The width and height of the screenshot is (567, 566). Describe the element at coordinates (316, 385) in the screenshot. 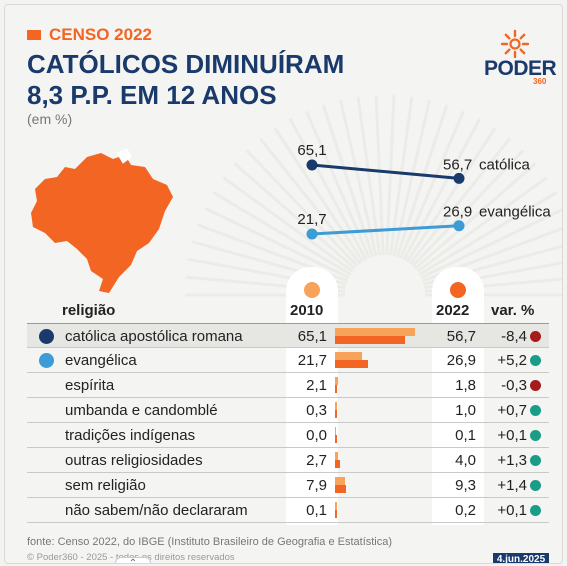

I see `value-2010: 2,1` at that location.